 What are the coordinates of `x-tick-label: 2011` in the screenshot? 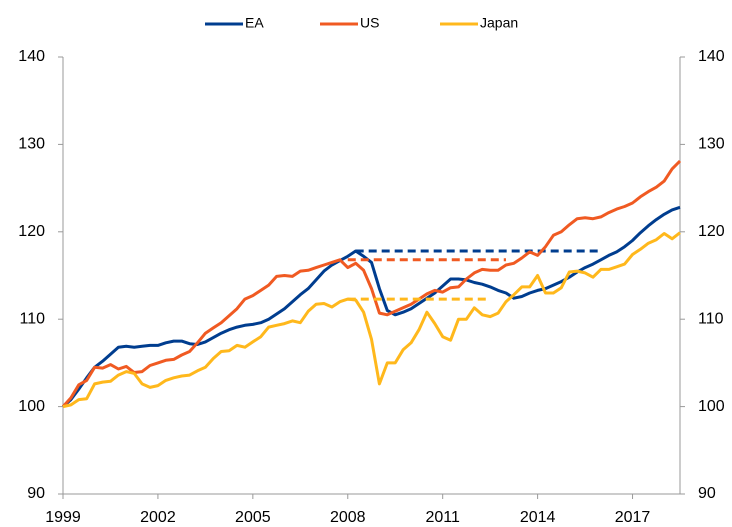 It's located at (442, 517).